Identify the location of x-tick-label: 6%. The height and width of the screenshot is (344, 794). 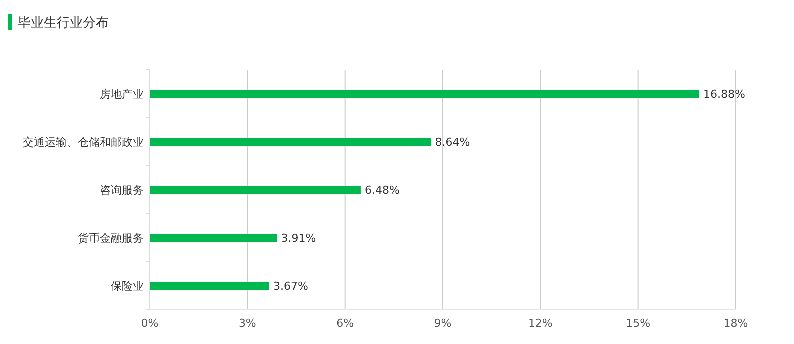
(345, 323).